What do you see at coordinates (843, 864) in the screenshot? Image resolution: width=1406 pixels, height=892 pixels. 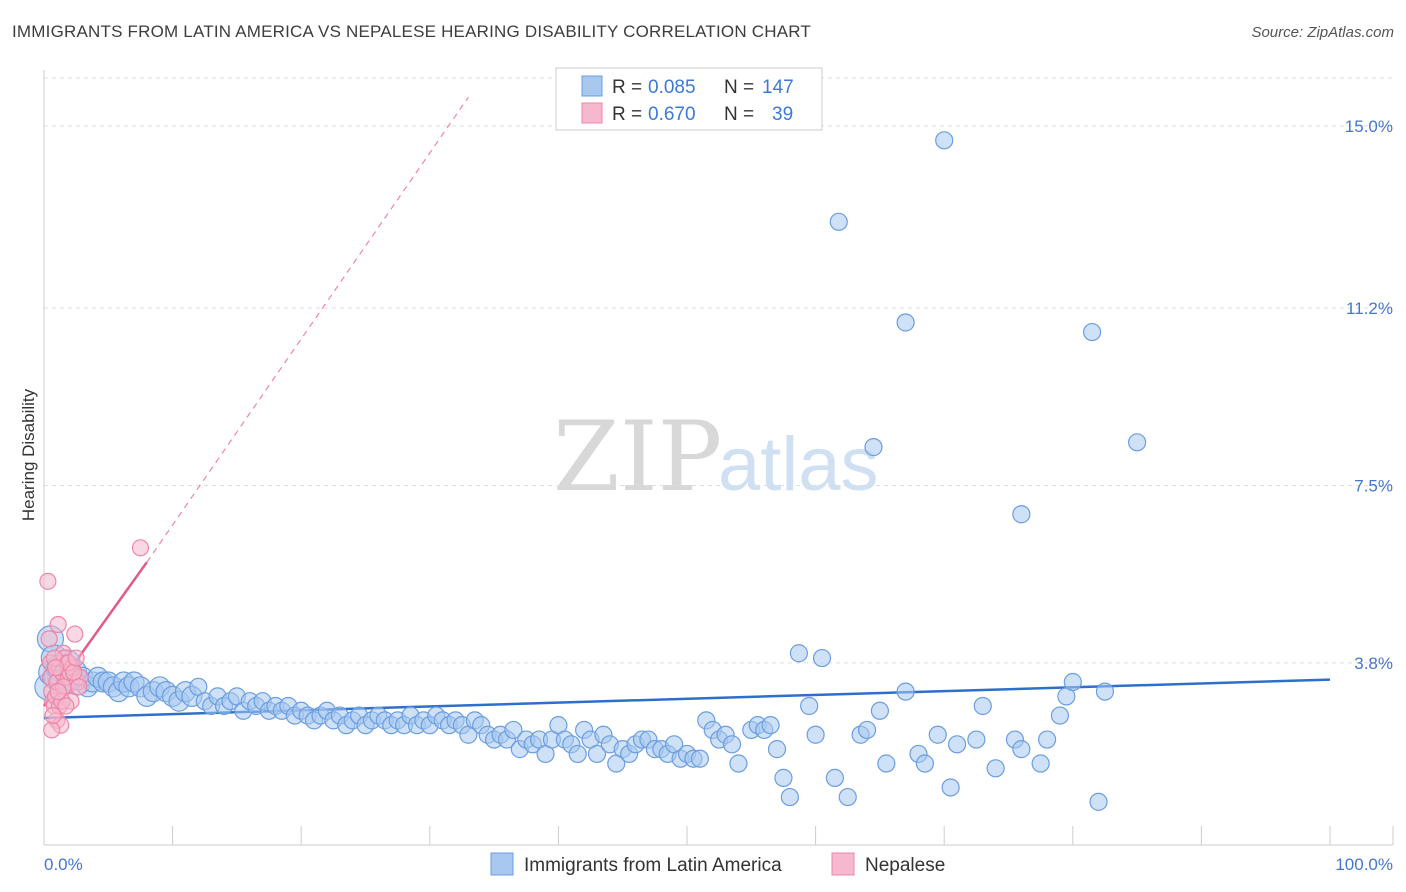 I see `bottom-legend-swatch-pink` at bounding box center [843, 864].